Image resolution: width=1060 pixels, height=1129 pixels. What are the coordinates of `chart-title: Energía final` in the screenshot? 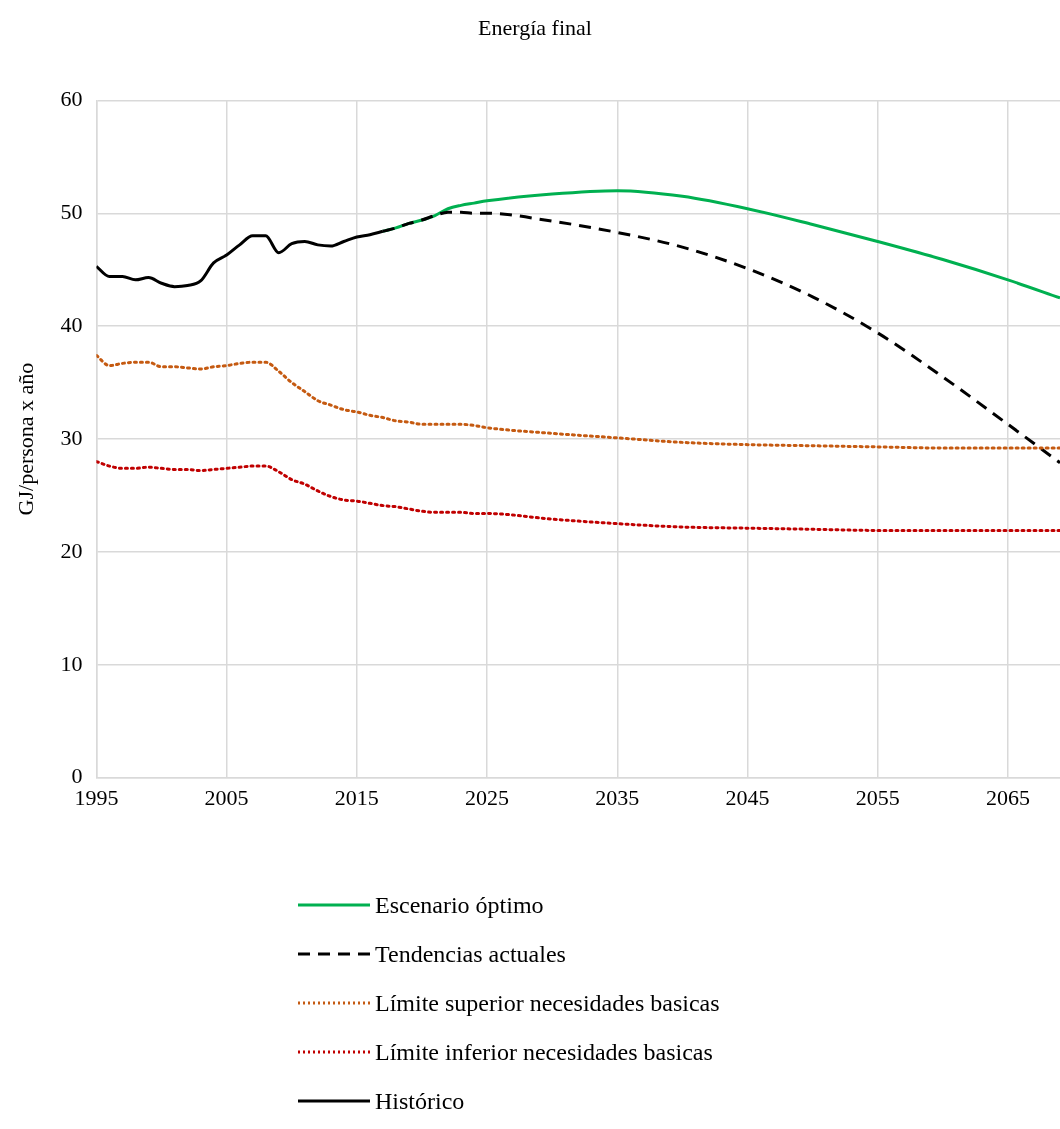 It's located at (535, 27).